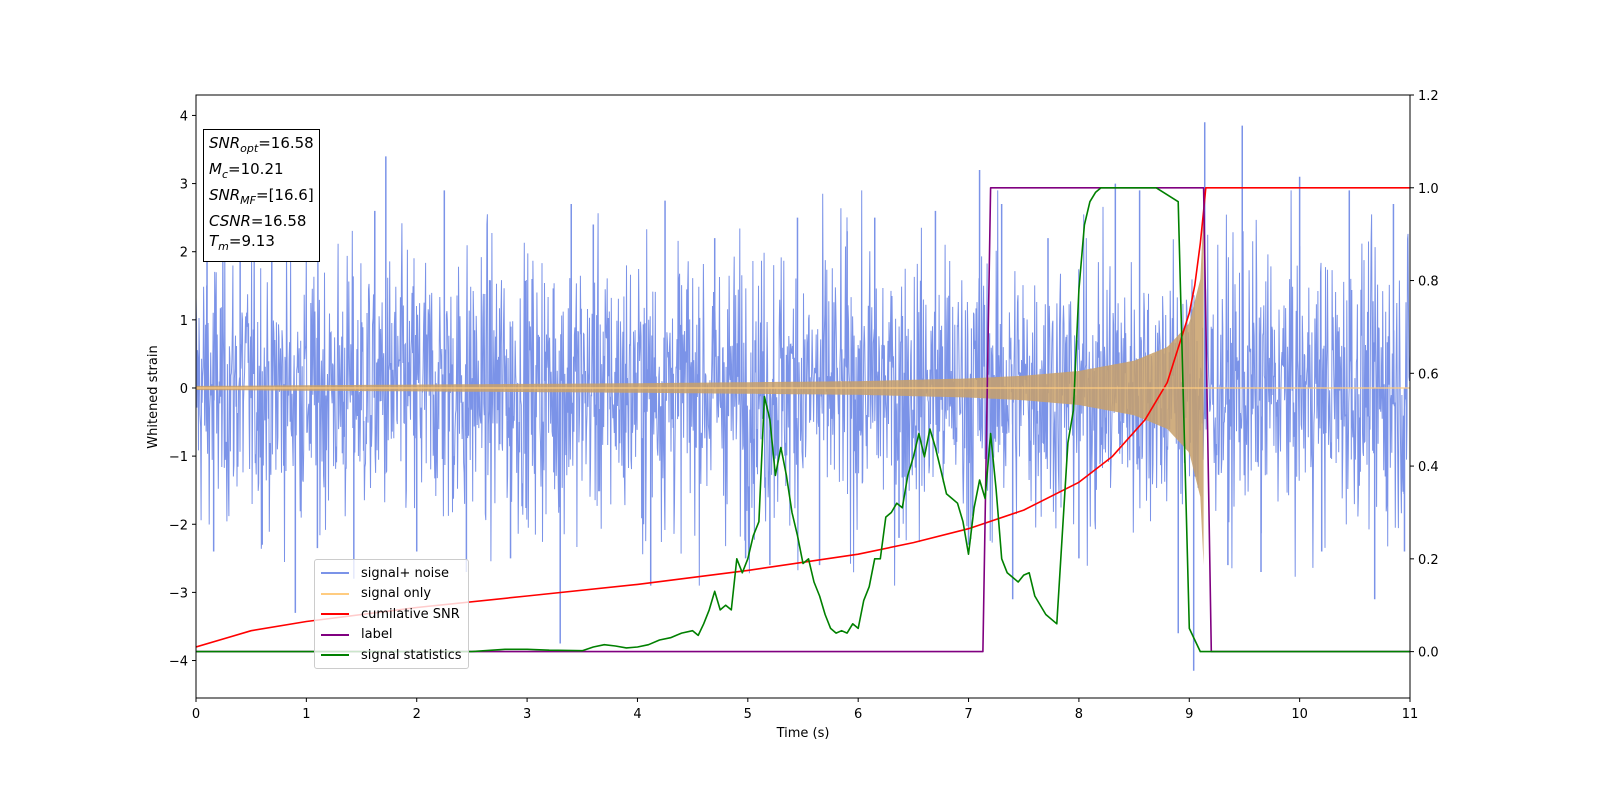 The image size is (1600, 800). Describe the element at coordinates (377, 635) in the screenshot. I see `legend-label: label` at that location.